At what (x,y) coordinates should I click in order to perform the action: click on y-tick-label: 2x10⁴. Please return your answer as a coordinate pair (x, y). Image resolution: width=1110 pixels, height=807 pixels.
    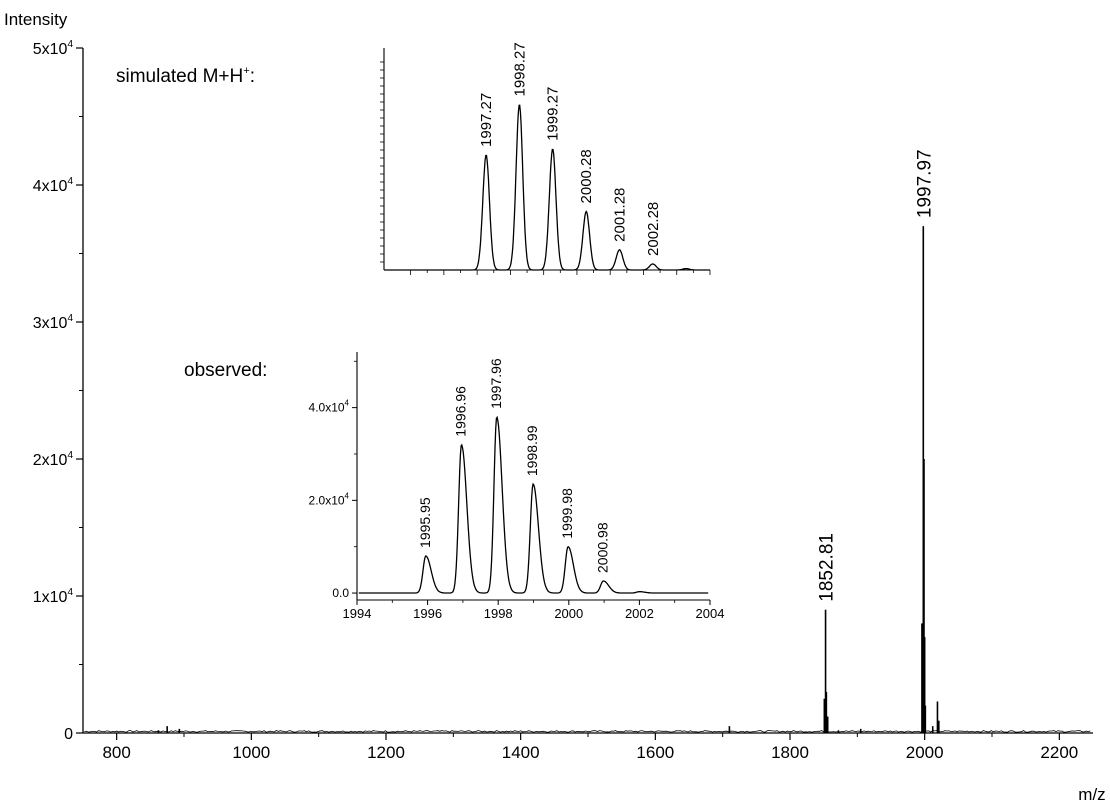
    Looking at the image, I should click on (53, 459).